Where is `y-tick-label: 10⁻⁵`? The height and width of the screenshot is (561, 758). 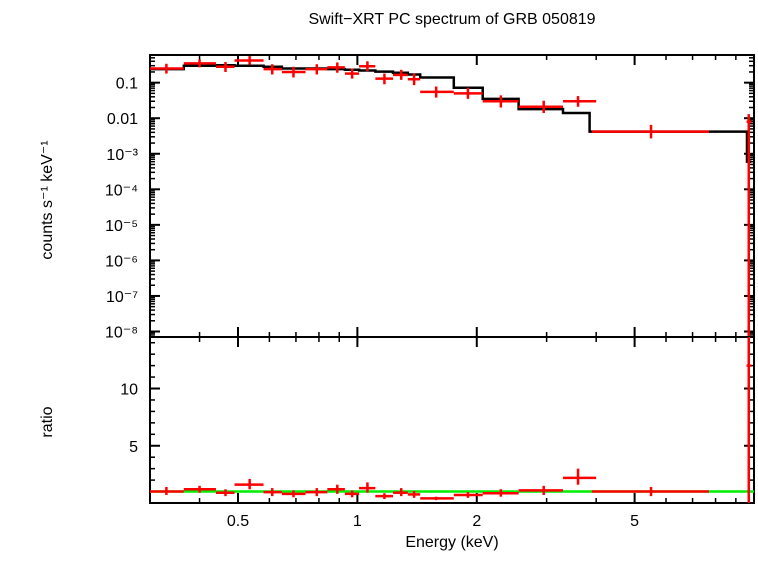
y-tick-label: 10⁻⁵ is located at coordinates (121, 226).